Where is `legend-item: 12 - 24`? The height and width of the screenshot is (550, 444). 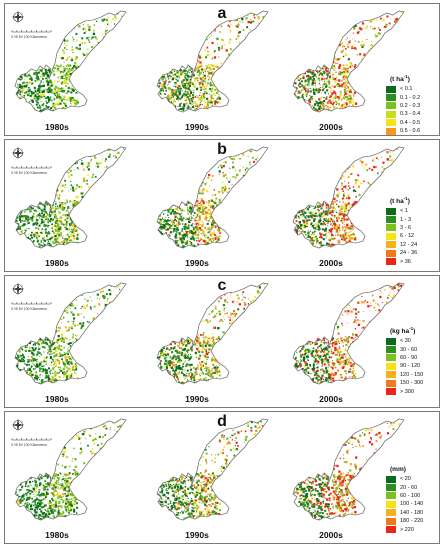
legend-item: 12 - 24 is located at coordinates (401, 245).